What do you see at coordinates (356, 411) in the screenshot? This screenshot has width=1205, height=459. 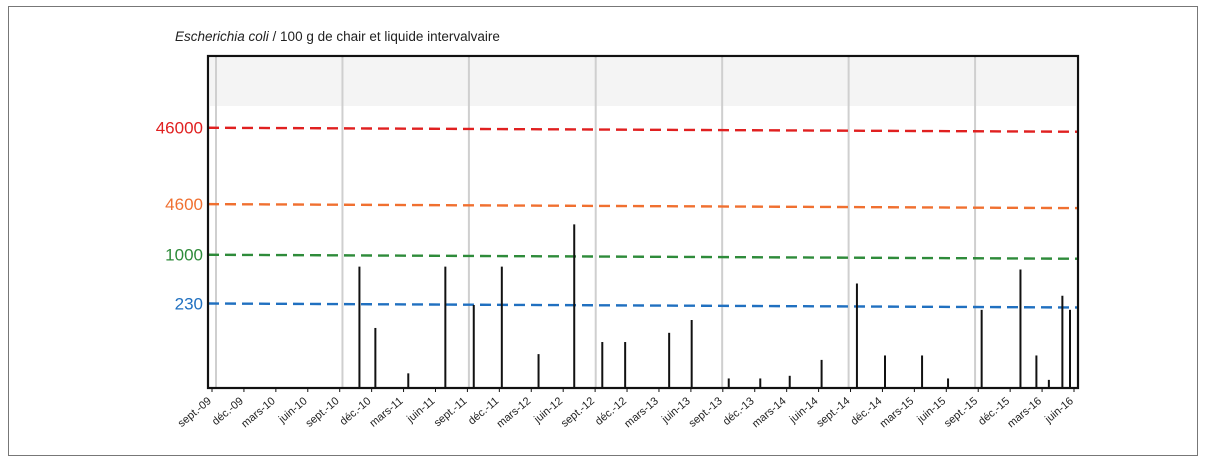 I see `x-tick-label: déc.-10` at bounding box center [356, 411].